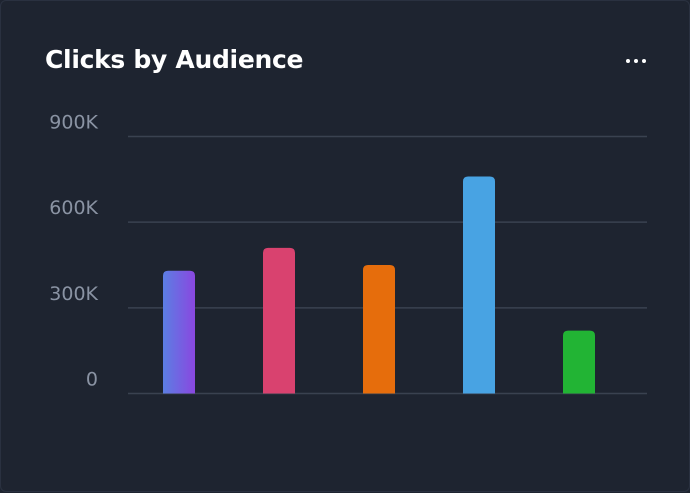 The width and height of the screenshot is (690, 493). Describe the element at coordinates (73, 208) in the screenshot. I see `y-tick-label: 600K` at that location.